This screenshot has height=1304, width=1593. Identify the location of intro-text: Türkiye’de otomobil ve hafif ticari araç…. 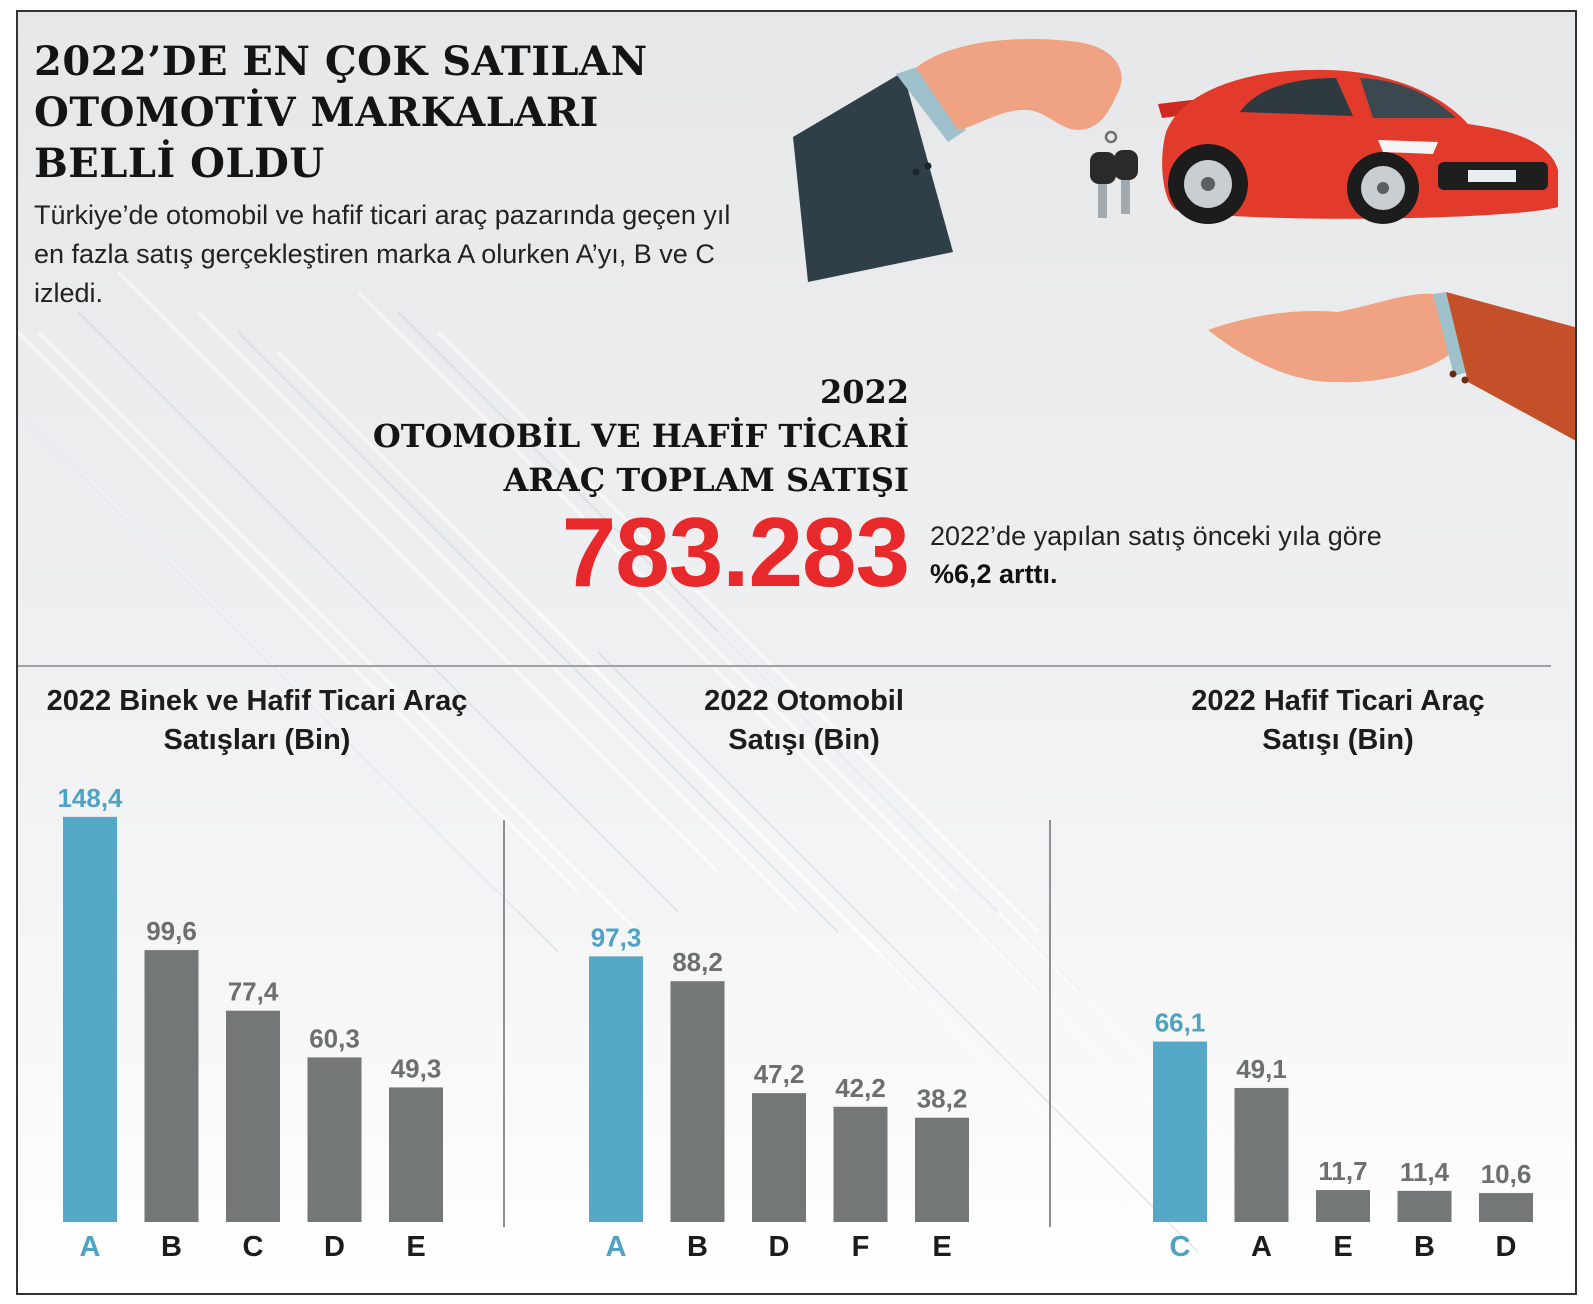
(382, 254).